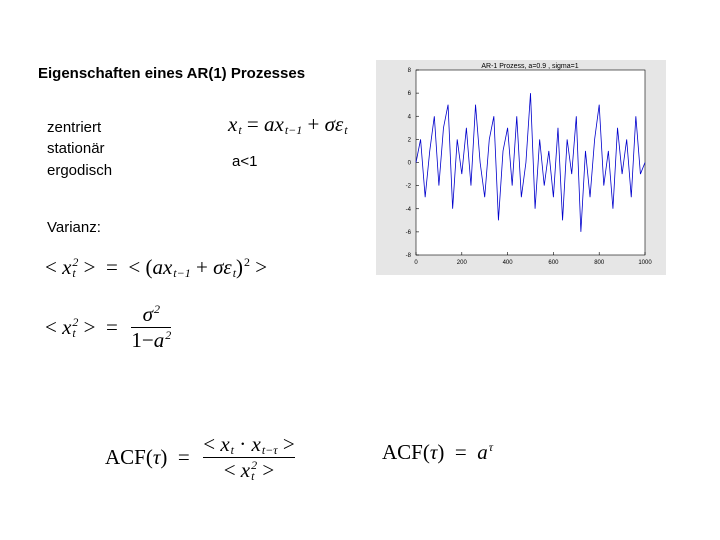 The height and width of the screenshot is (540, 720). I want to click on y-tick-label: -8, so click(409, 256).